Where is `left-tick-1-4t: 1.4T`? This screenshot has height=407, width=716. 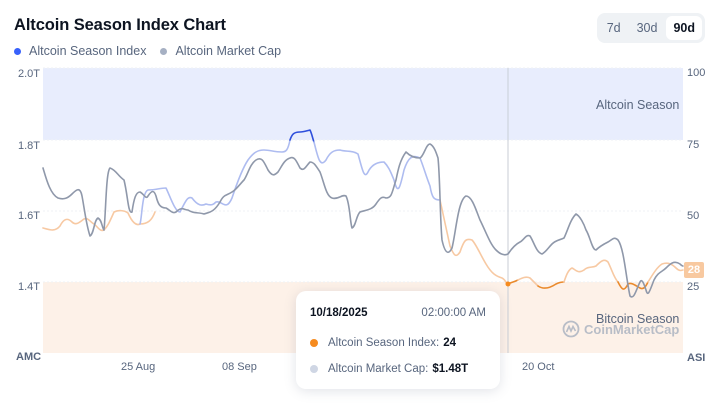 left-tick-1-4t: 1.4T is located at coordinates (29, 287).